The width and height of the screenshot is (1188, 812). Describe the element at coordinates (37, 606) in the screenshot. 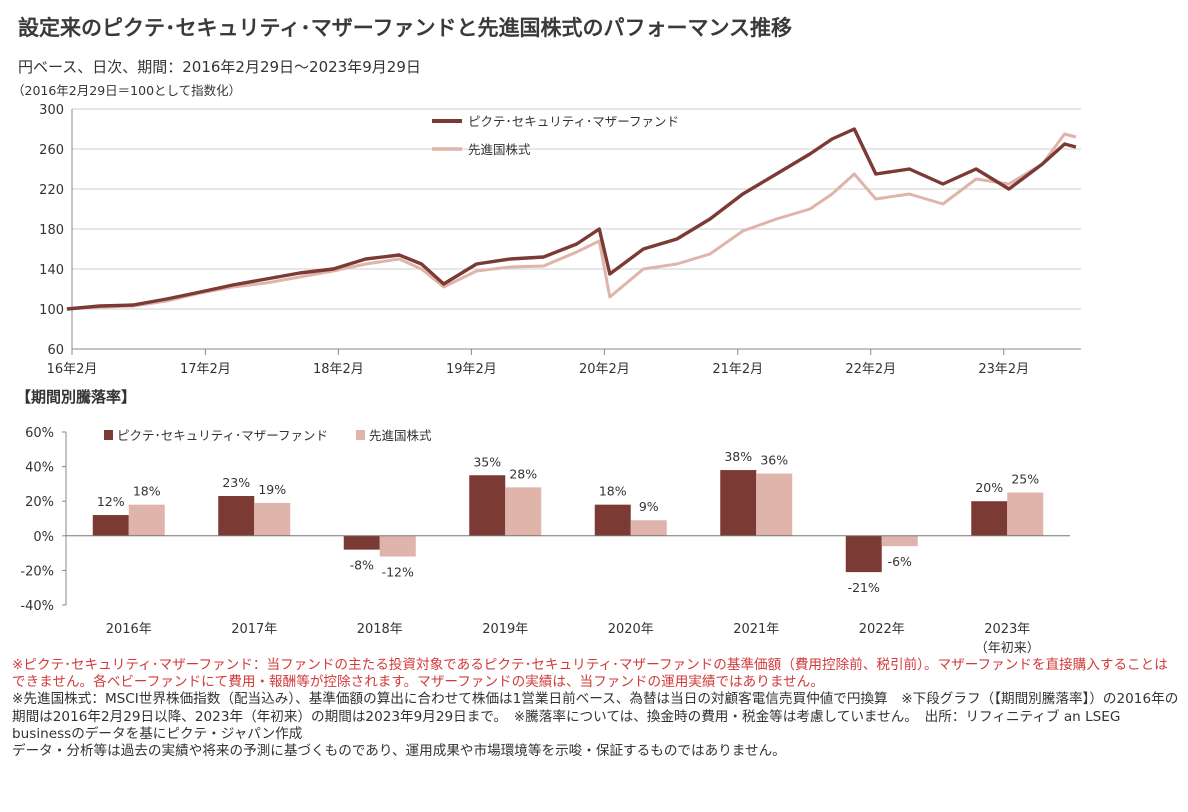

I see `y-tick-label: -40%` at that location.